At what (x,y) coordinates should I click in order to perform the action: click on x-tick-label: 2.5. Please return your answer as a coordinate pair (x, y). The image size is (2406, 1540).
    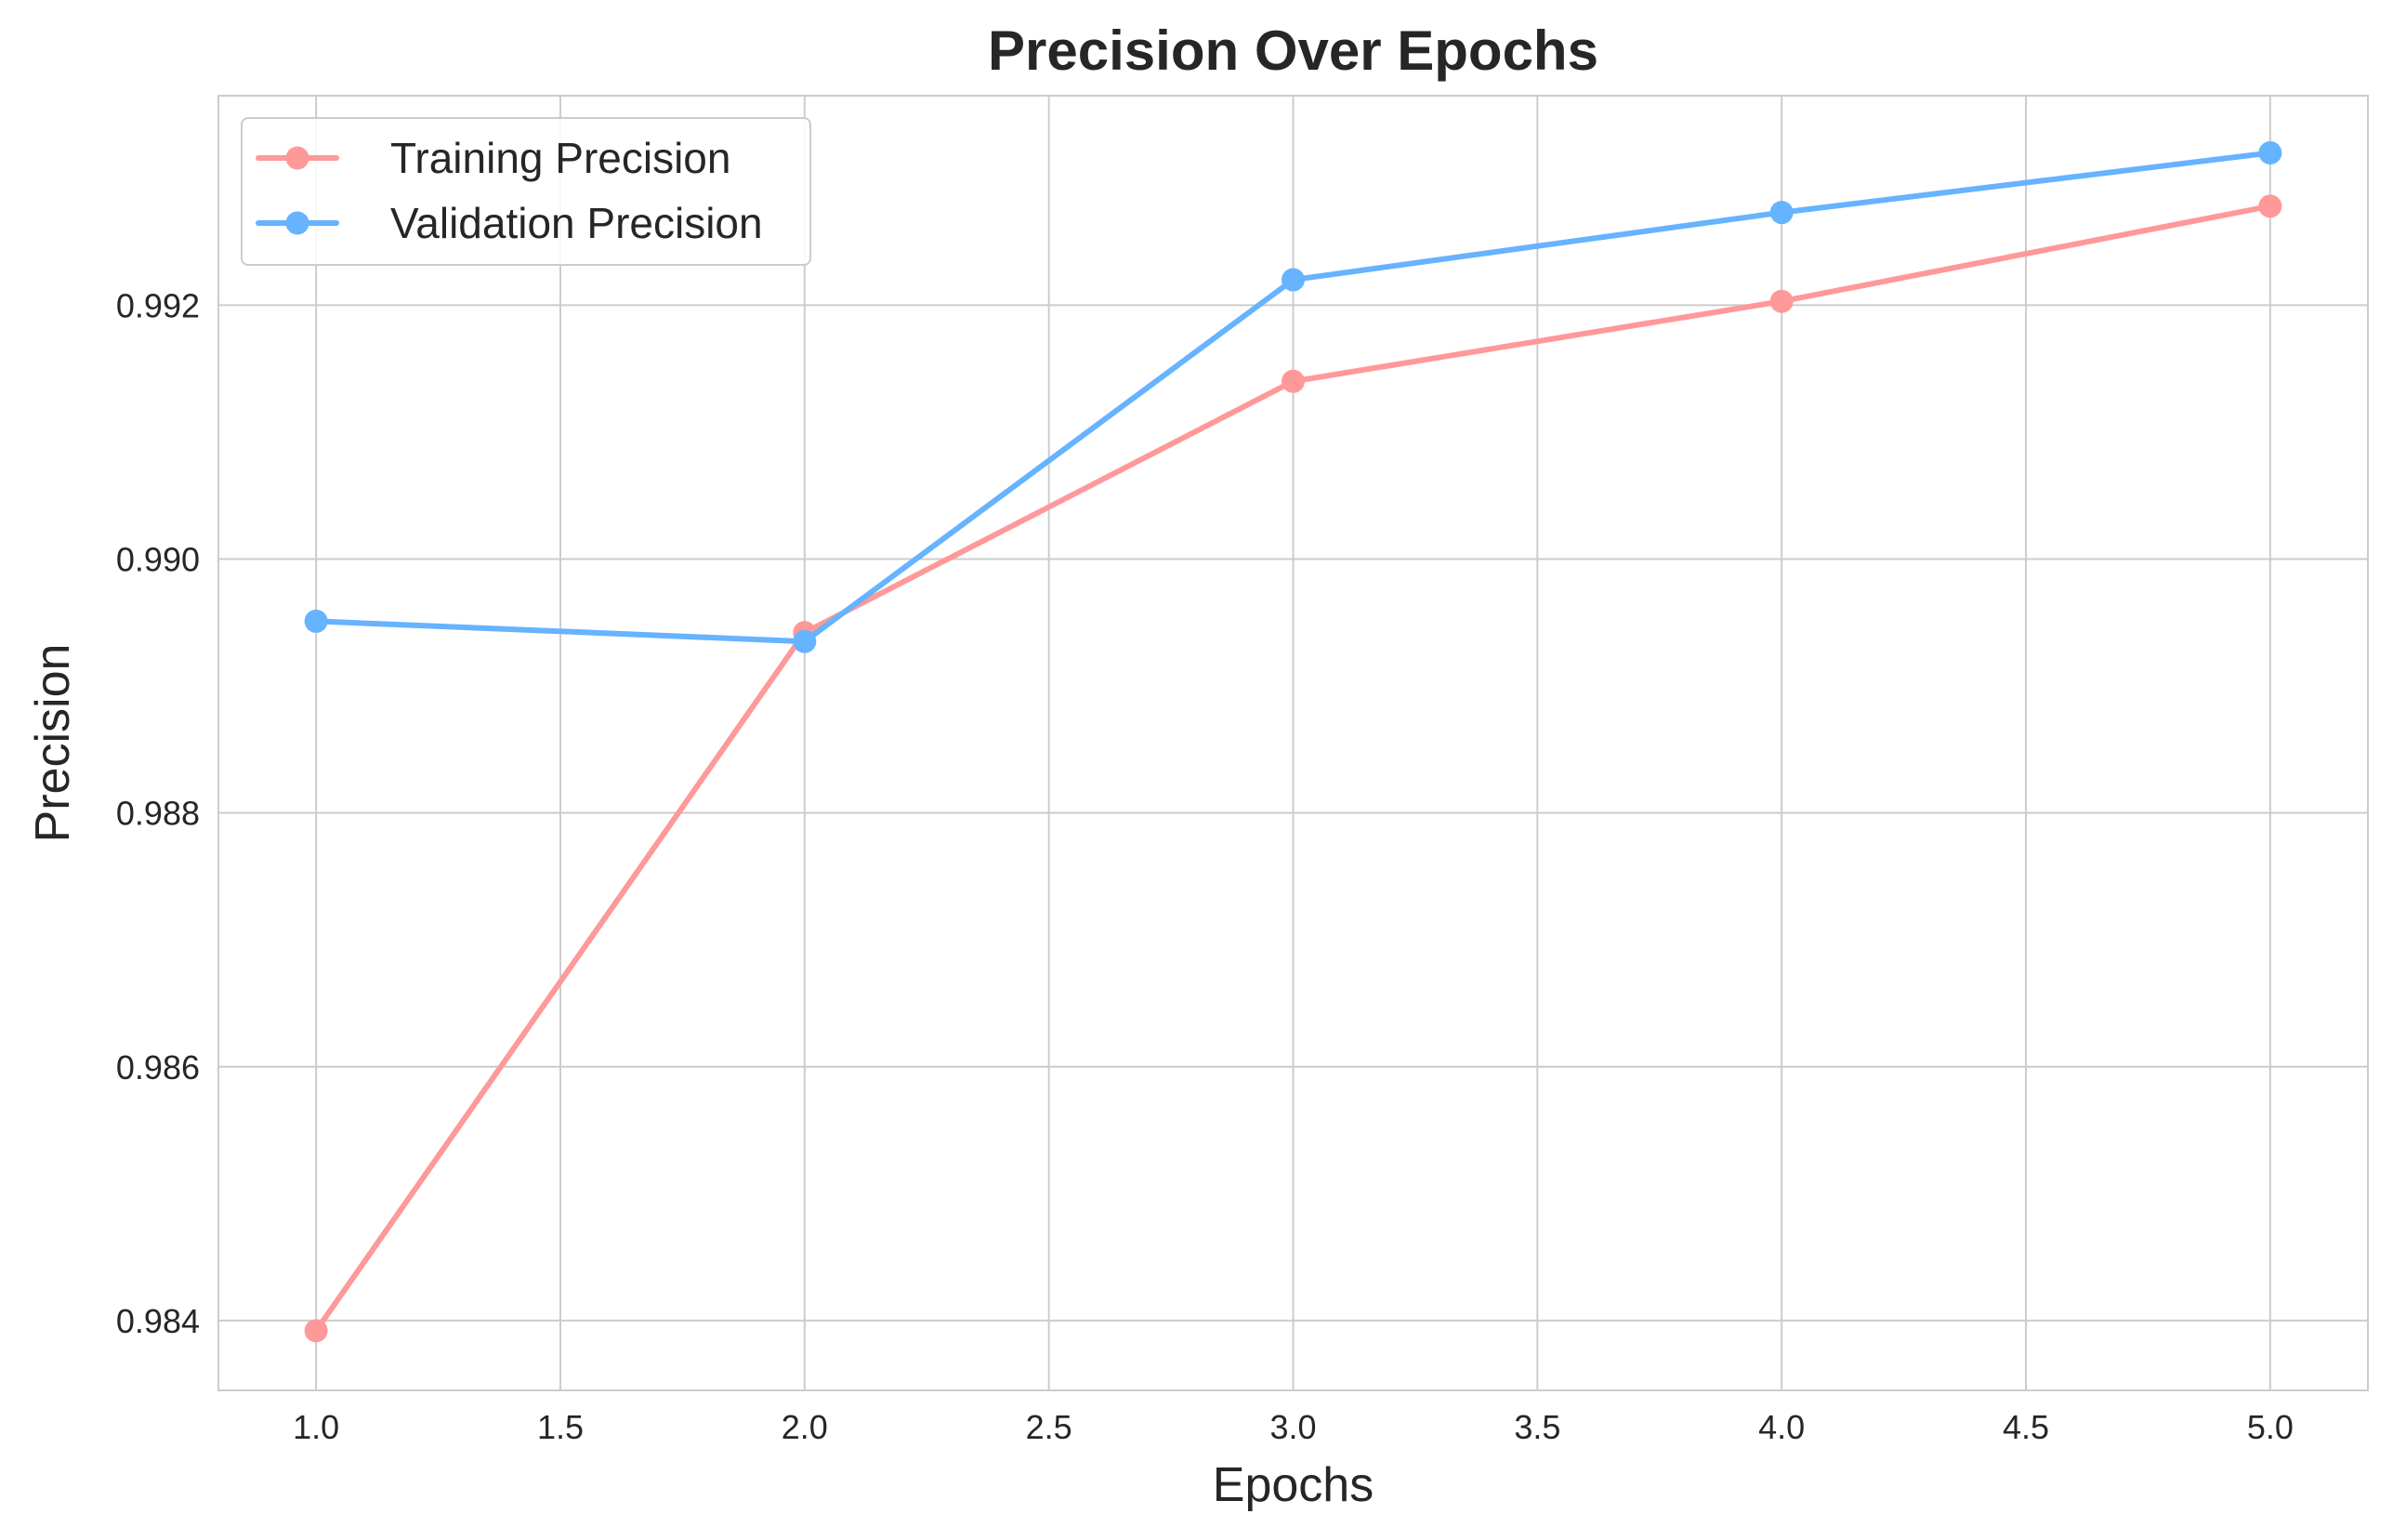
    Looking at the image, I should click on (1049, 1427).